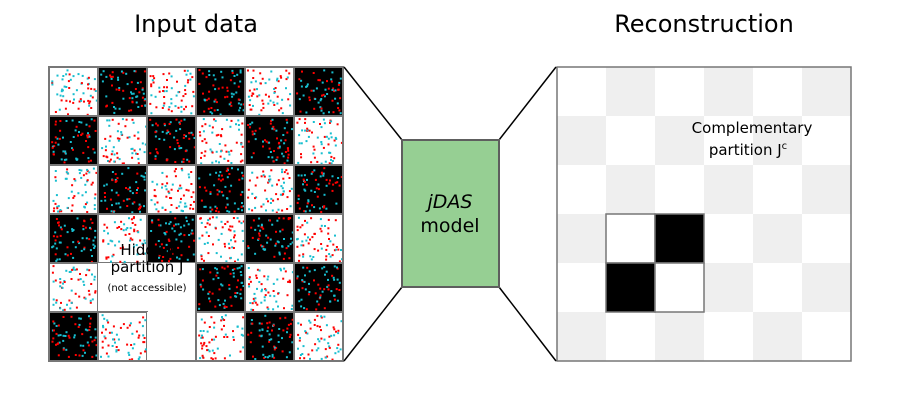 The width and height of the screenshot is (900, 400). Describe the element at coordinates (748, 150) in the screenshot. I see `complementary-label-line2: partition Jc` at that location.